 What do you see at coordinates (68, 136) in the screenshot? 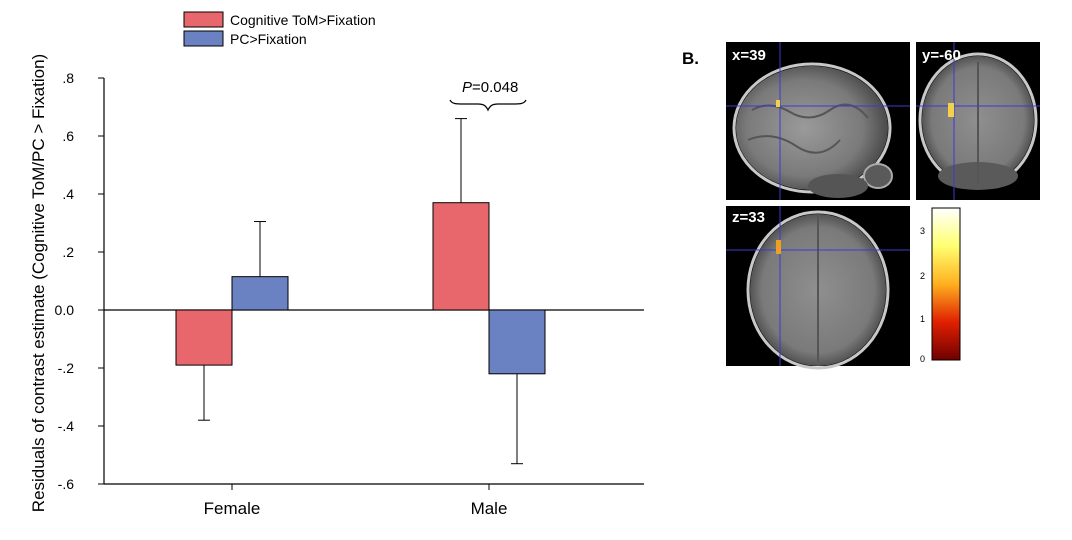
I see `y-tick-label: .6` at bounding box center [68, 136].